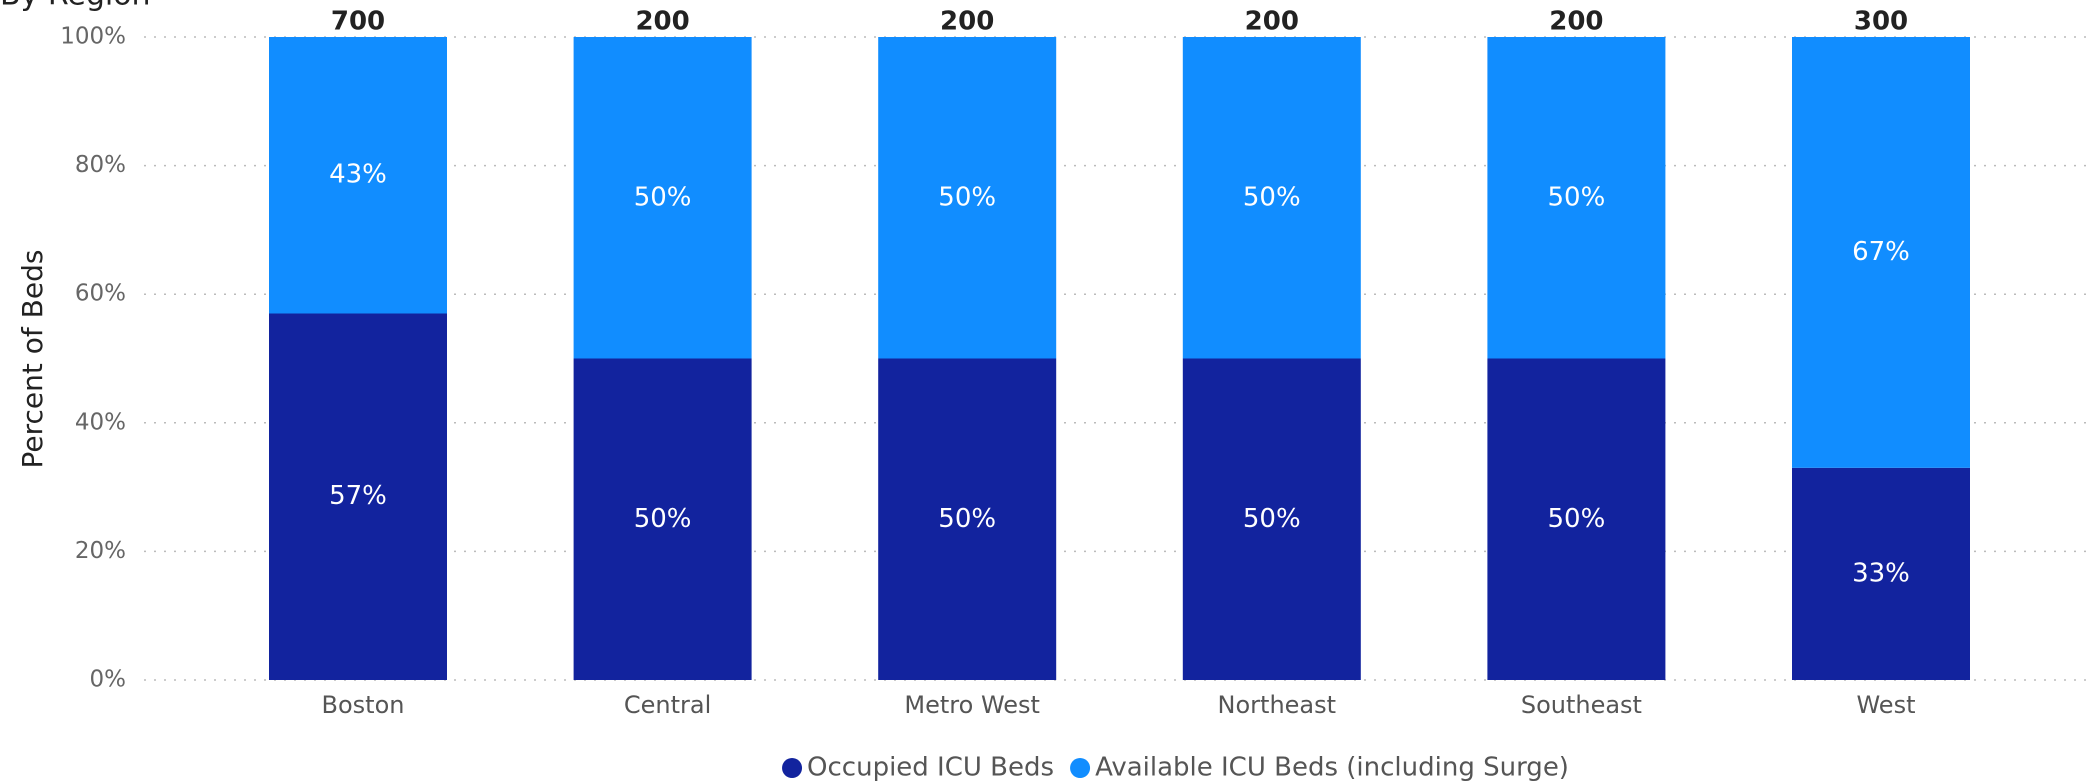 The width and height of the screenshot is (2087, 784). I want to click on total-label: 300, so click(1881, 22).